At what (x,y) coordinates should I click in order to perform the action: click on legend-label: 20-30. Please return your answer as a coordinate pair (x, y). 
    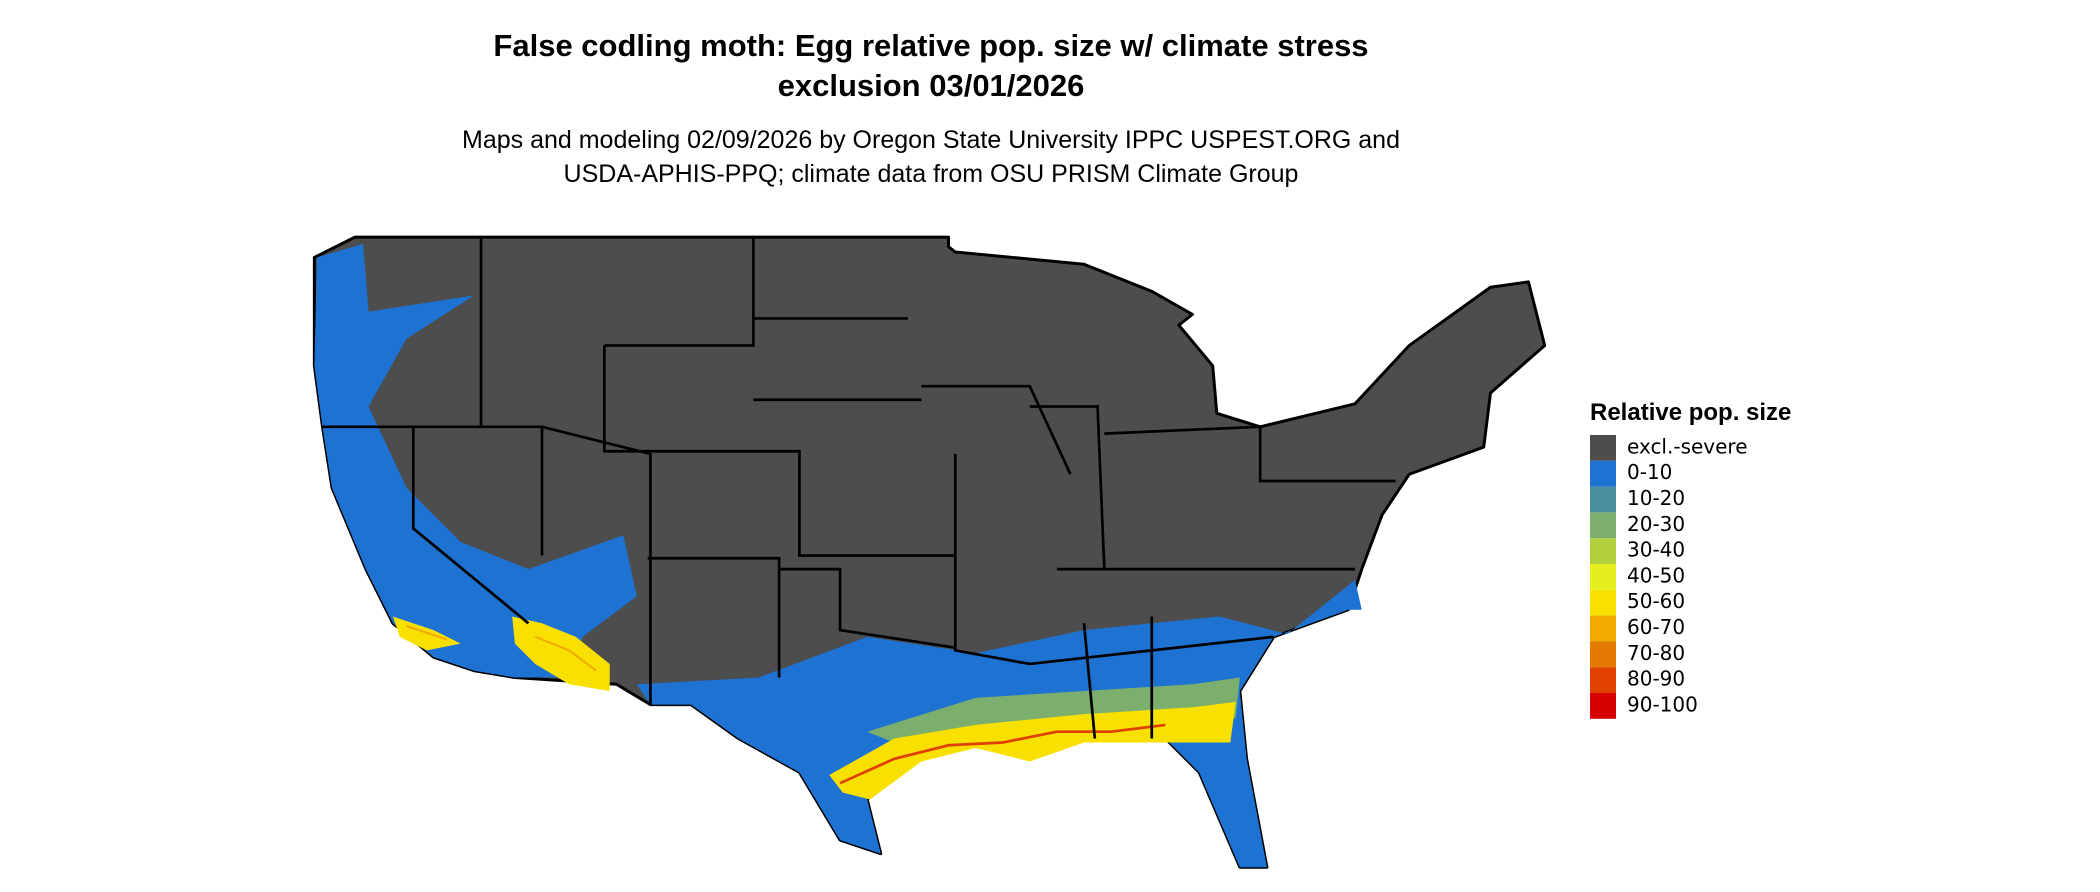
    Looking at the image, I should click on (1656, 524).